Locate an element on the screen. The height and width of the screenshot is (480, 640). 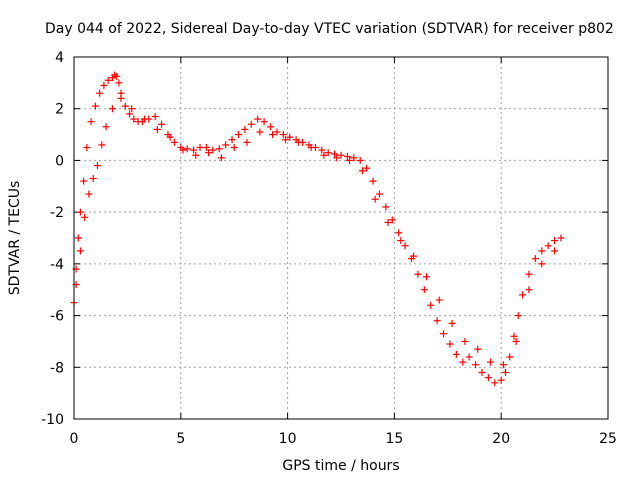
y-tick-label: -6 is located at coordinates (57, 317).